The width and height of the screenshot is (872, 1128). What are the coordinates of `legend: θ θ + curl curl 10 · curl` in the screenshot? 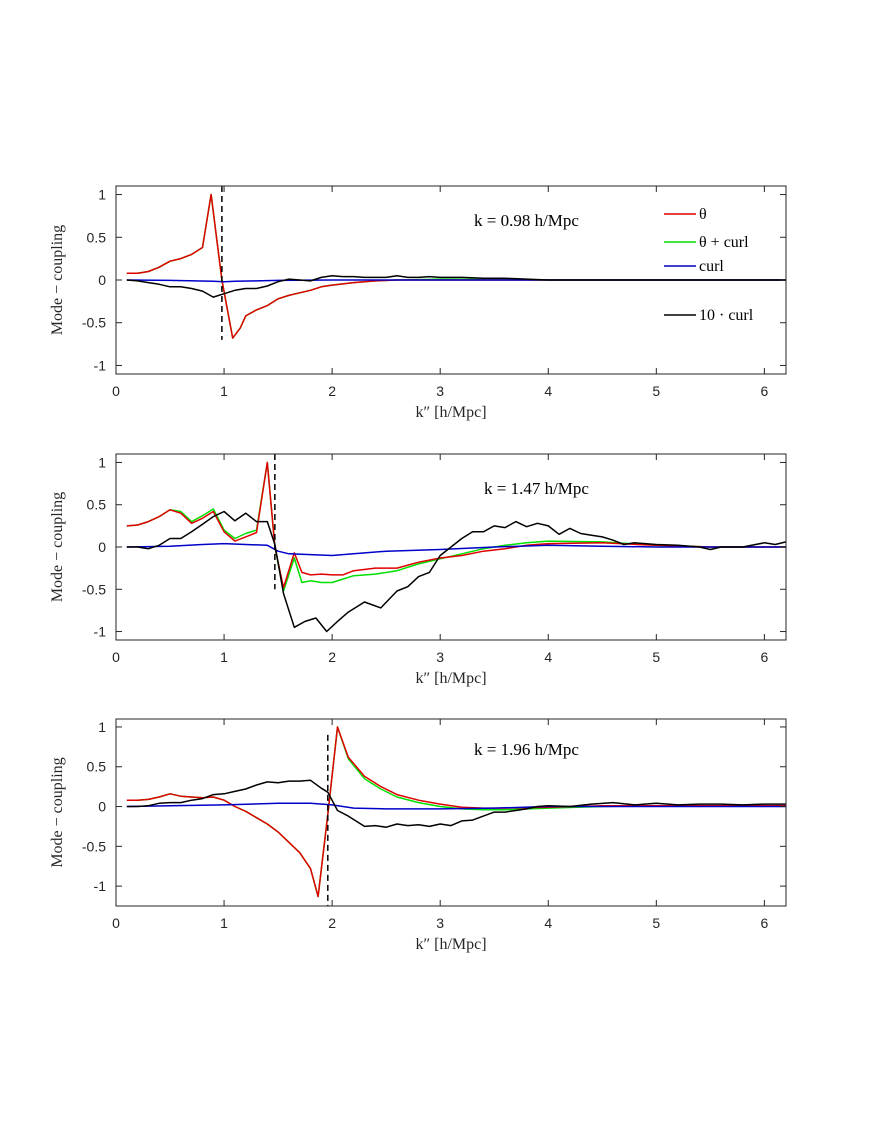 It's located at (709, 265).